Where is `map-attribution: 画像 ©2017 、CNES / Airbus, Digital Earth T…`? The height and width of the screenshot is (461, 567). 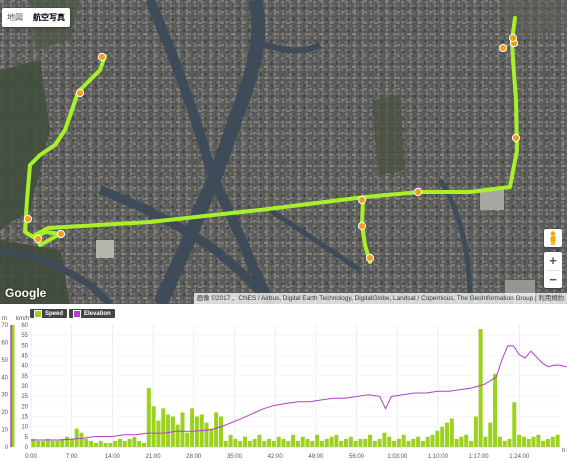
map-attribution: 画像 ©2017 、CNES / Airbus, Digital Earth T… is located at coordinates (380, 298).